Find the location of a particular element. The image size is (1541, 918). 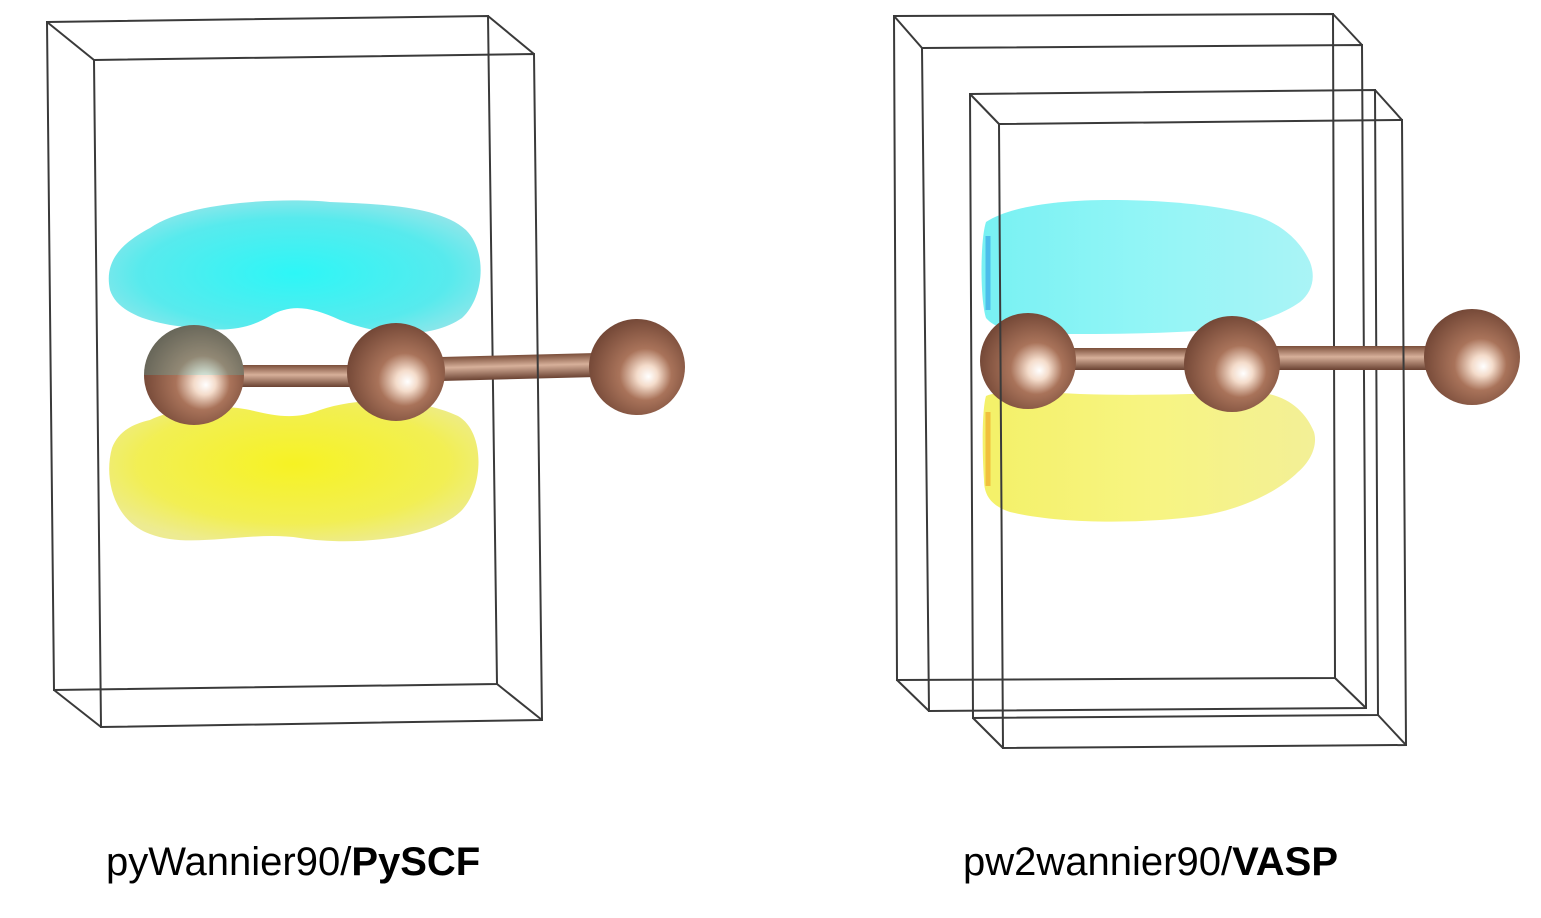

right-panel-caption: pw2wannier90/VASP is located at coordinates (1150, 862).